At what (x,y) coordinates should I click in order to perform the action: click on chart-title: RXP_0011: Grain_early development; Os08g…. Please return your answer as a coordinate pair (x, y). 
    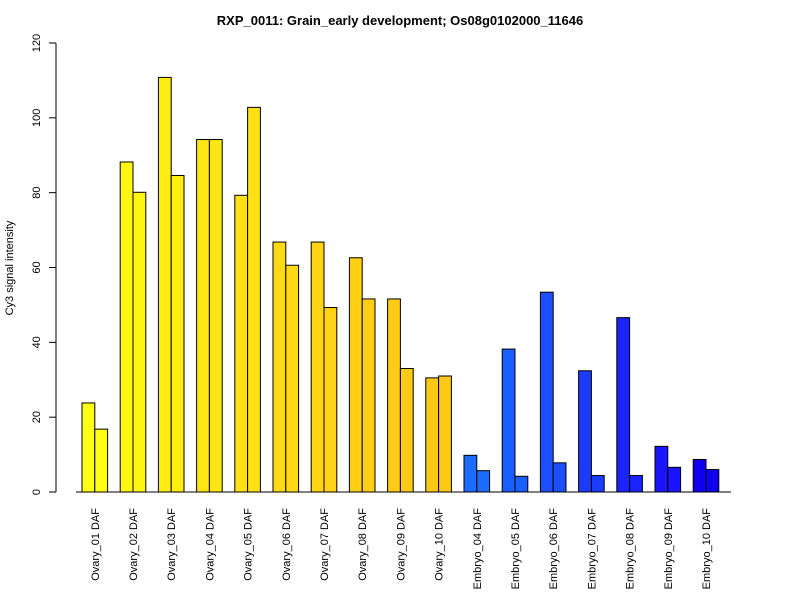
    Looking at the image, I should click on (400, 20).